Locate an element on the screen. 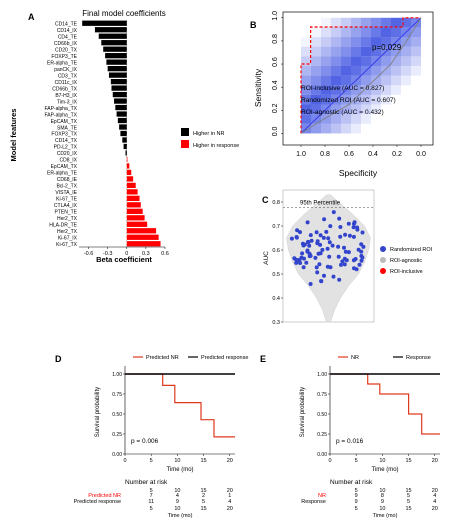 The image size is (474, 518). risk-value: 4 is located at coordinates (177, 496).